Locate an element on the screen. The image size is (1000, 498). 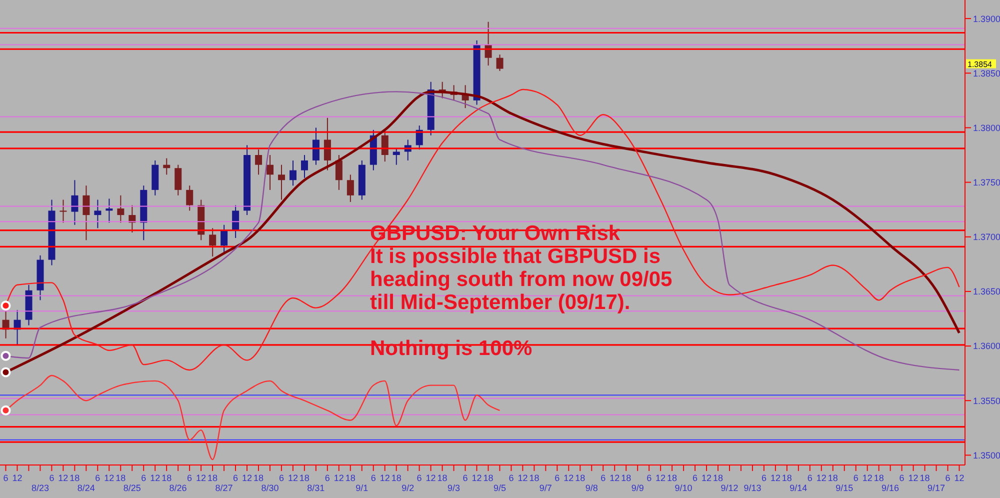
x-tick-label: 9/8 is located at coordinates (591, 488).